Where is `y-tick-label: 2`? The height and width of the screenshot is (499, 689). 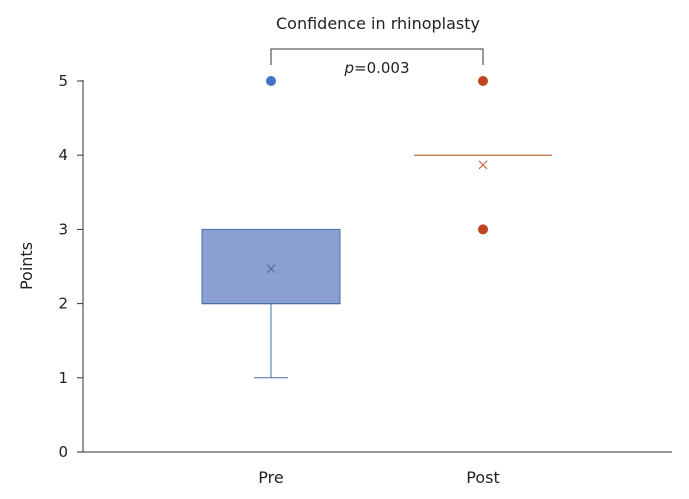
y-tick-label: 2 is located at coordinates (63, 304).